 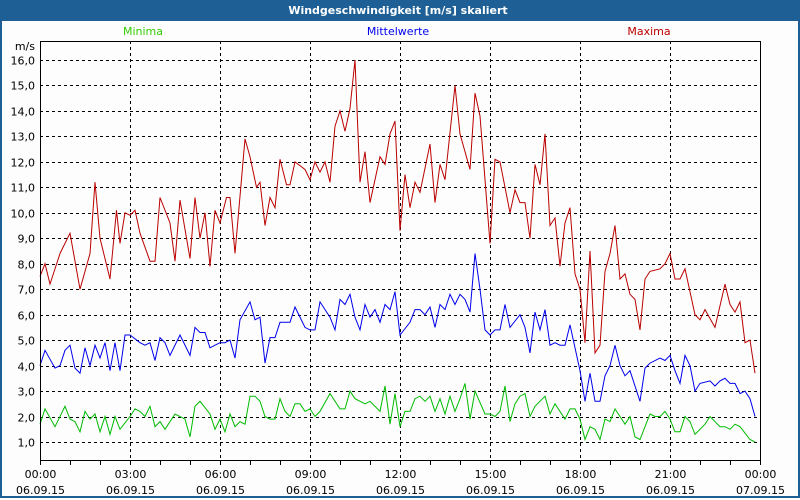 I want to click on y-tick-label: 8,0, so click(x=27, y=265).